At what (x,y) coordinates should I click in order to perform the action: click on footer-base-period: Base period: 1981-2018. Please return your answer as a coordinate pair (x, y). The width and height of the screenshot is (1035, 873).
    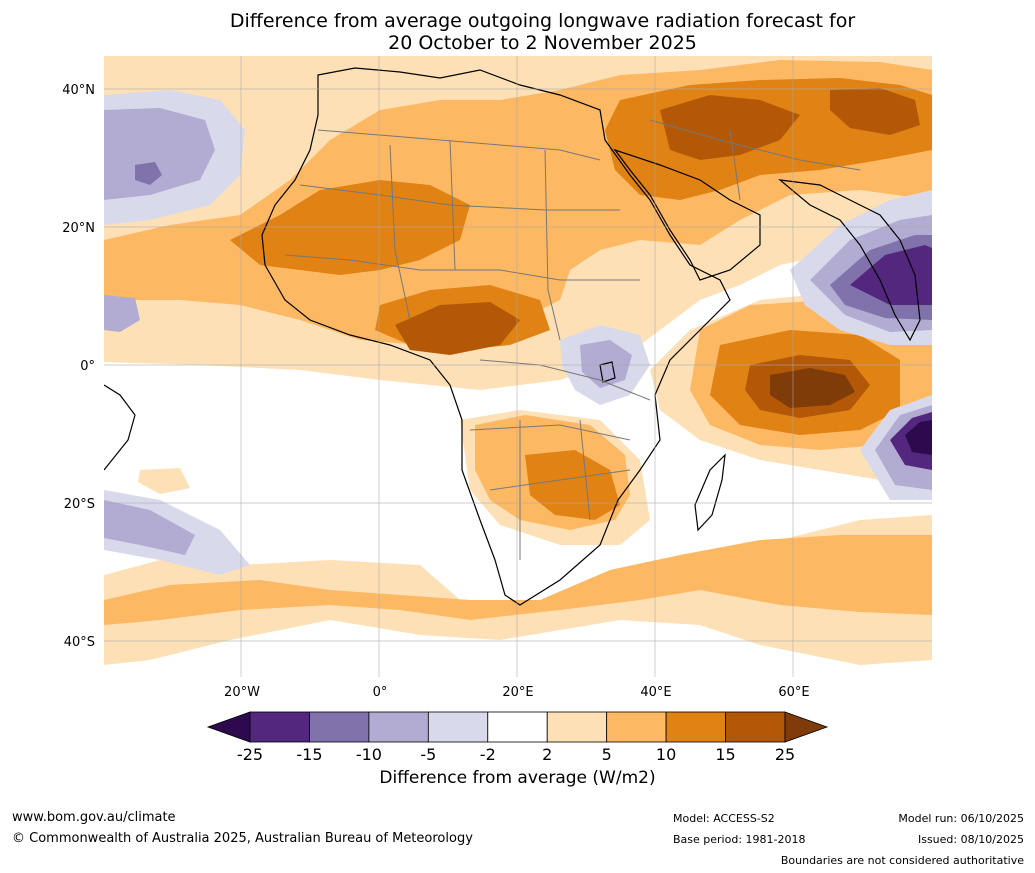
    Looking at the image, I should click on (739, 839).